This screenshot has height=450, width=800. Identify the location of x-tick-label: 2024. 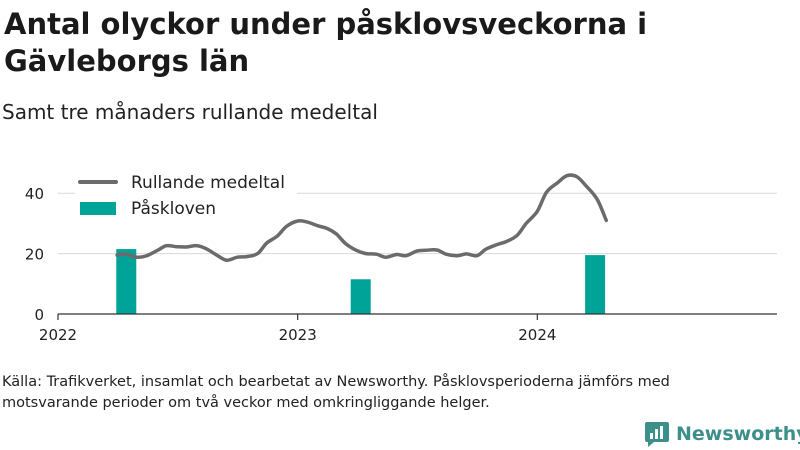
(537, 335).